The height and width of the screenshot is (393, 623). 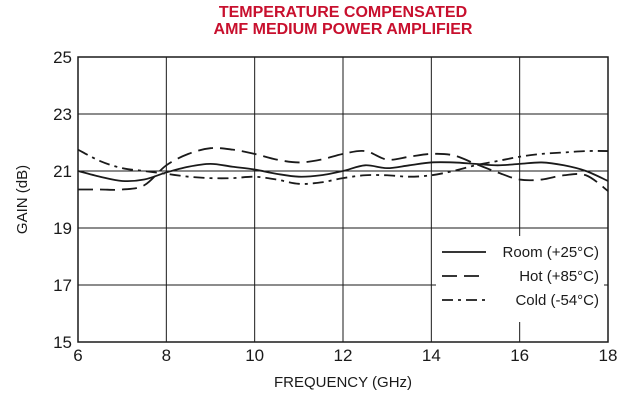 What do you see at coordinates (62, 114) in the screenshot?
I see `y-tick-label: 23` at bounding box center [62, 114].